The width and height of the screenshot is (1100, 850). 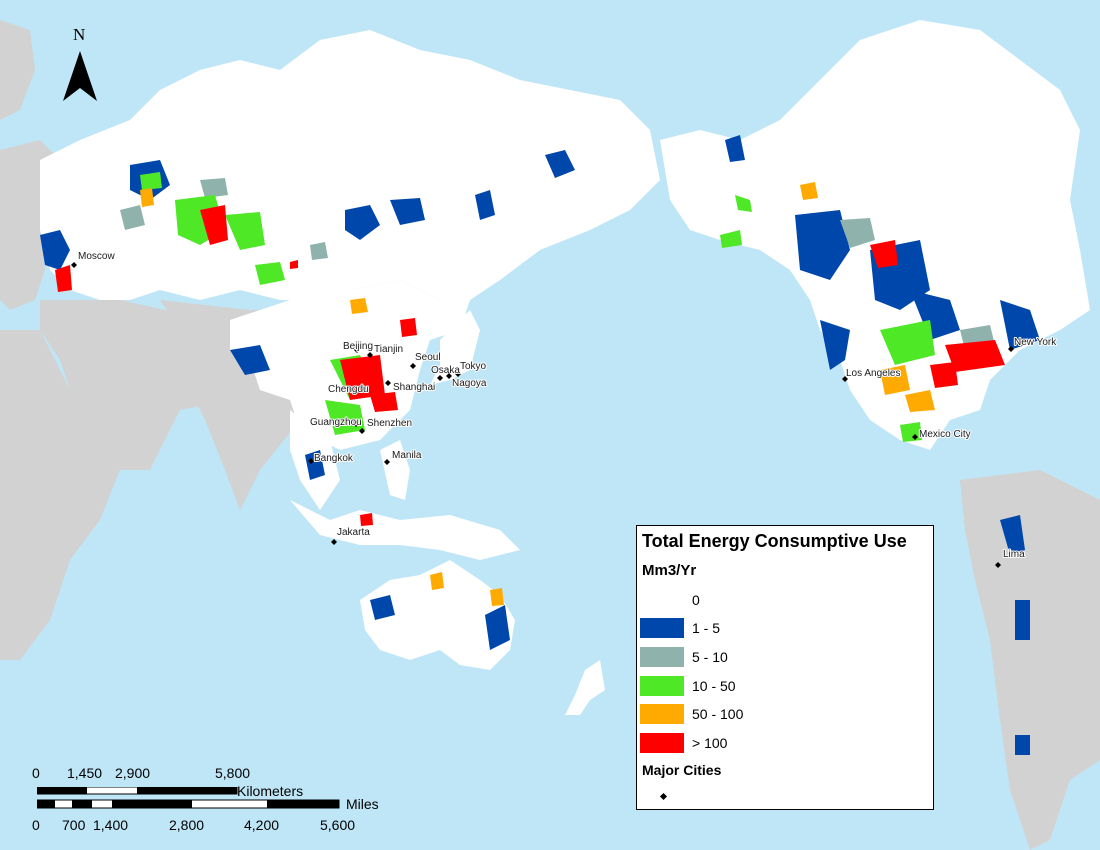 I want to click on city-jakarta: Jakarta, so click(x=351, y=535).